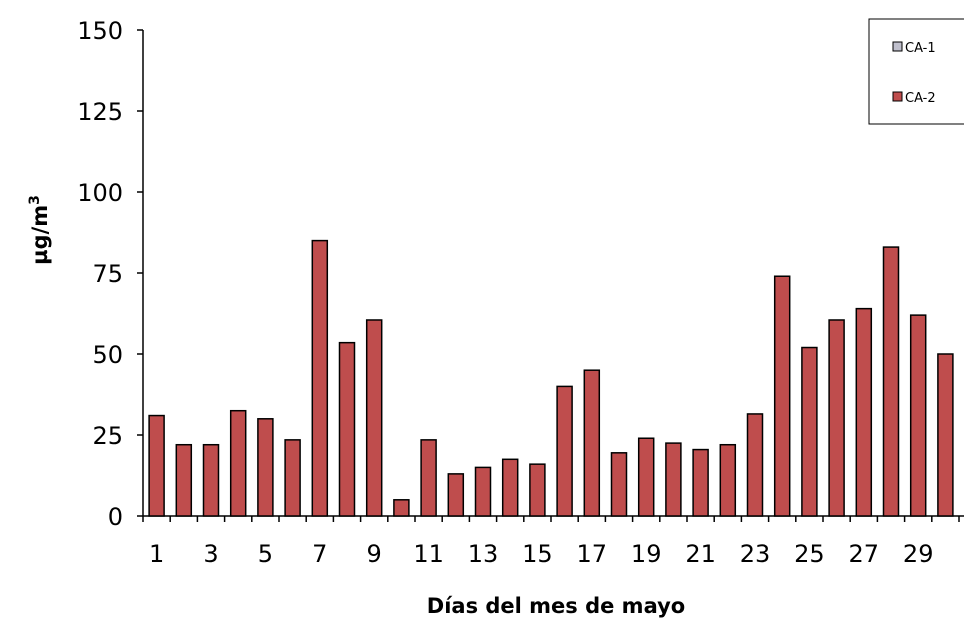 This screenshot has height=626, width=964. What do you see at coordinates (428, 554) in the screenshot?
I see `x-tick-label: 11` at bounding box center [428, 554].